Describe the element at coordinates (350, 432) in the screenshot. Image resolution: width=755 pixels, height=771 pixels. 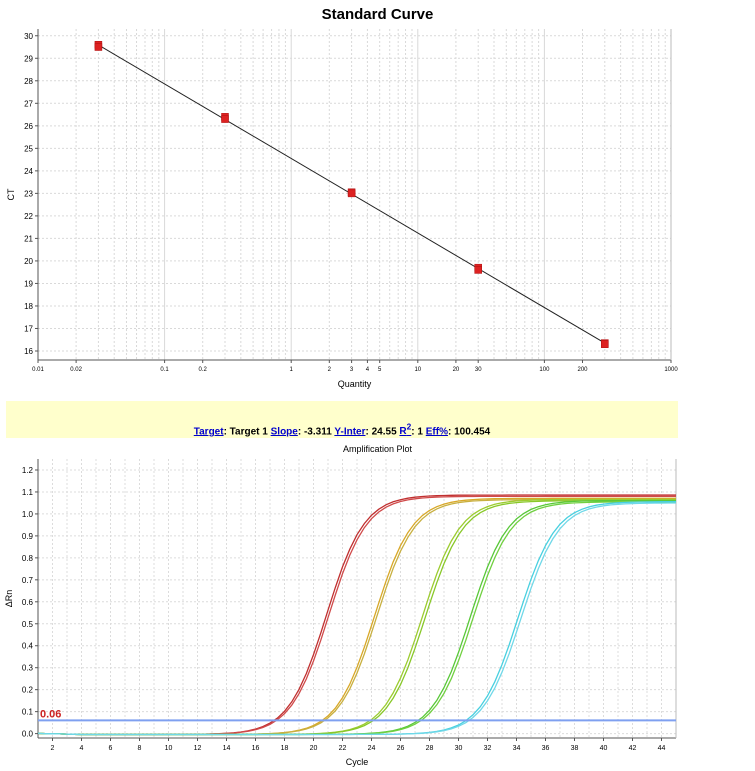
I see `y-inter-link: Y-Inter` at that location.